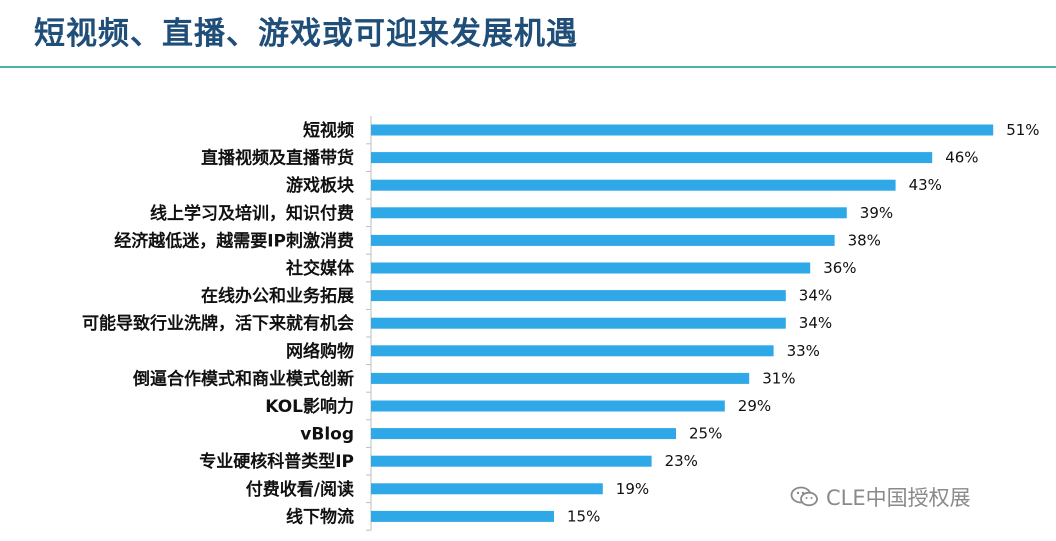  I want to click on category-label: 专业硬核科普类型IP, so click(276, 461).